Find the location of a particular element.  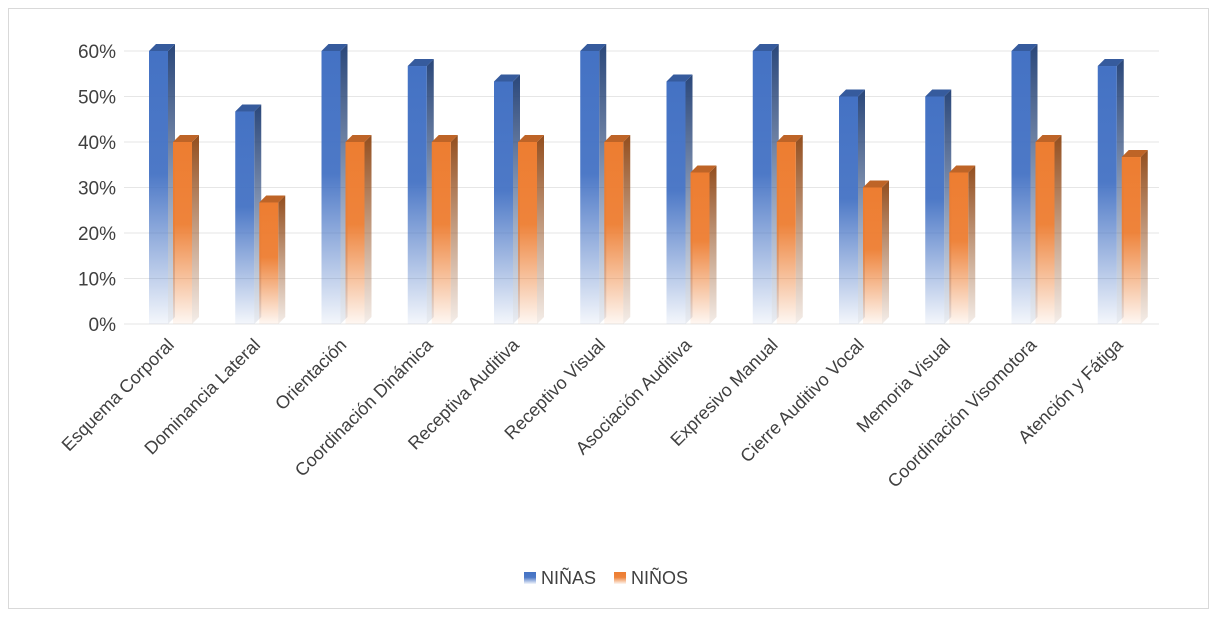

legend-item-ninas: NIÑAS is located at coordinates (560, 577).